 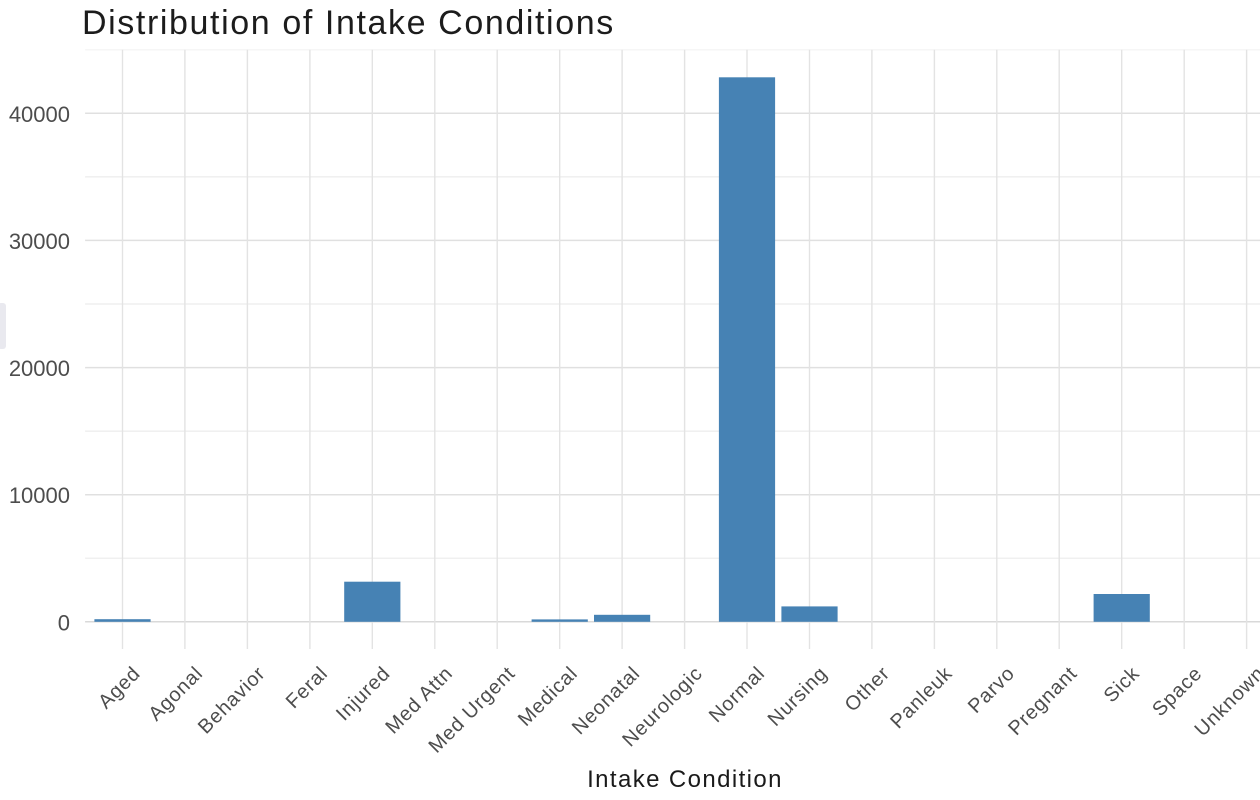 What do you see at coordinates (685, 779) in the screenshot?
I see `svg-text: Intake Condition` at bounding box center [685, 779].